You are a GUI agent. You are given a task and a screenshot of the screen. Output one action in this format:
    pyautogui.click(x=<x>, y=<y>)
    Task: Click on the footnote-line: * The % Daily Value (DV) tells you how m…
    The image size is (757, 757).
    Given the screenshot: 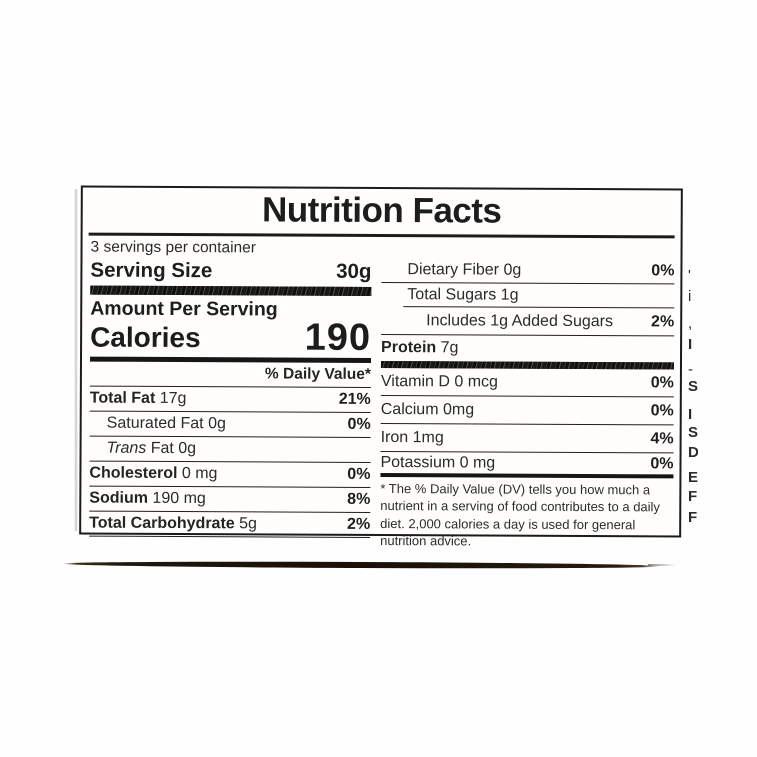 What is the action you would take?
    pyautogui.click(x=515, y=489)
    